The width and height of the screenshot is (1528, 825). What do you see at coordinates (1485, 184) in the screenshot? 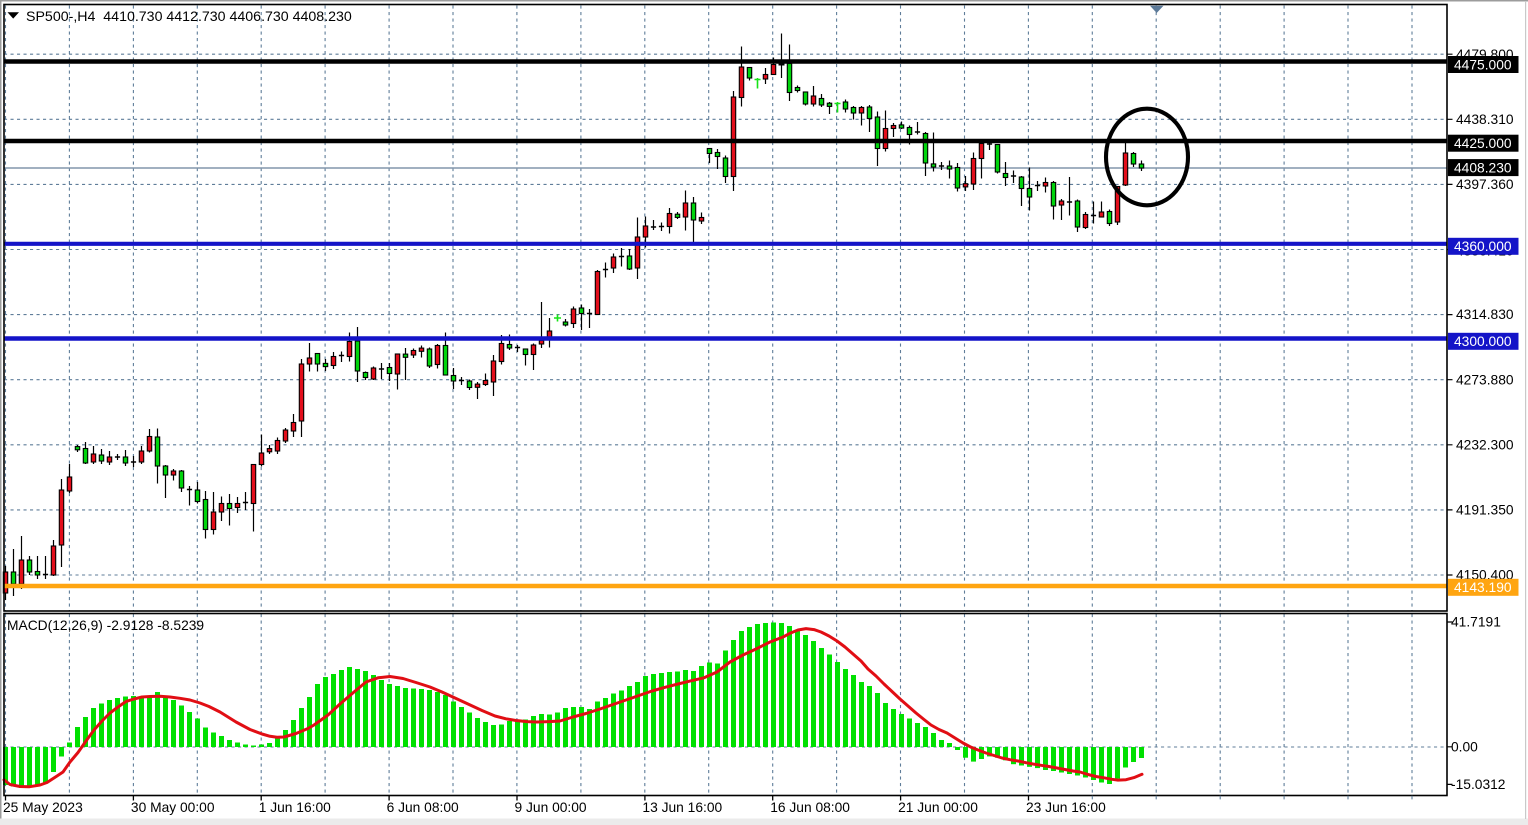
I see `svg-text: 4397.360` at bounding box center [1485, 184].